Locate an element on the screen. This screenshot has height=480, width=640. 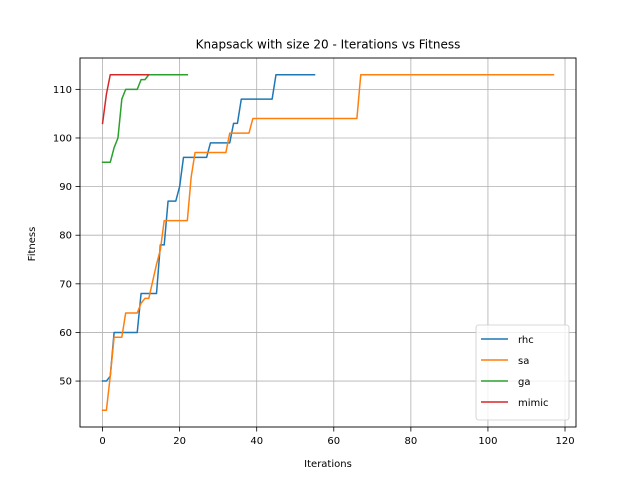
x-tick-label: 20 is located at coordinates (179, 441).